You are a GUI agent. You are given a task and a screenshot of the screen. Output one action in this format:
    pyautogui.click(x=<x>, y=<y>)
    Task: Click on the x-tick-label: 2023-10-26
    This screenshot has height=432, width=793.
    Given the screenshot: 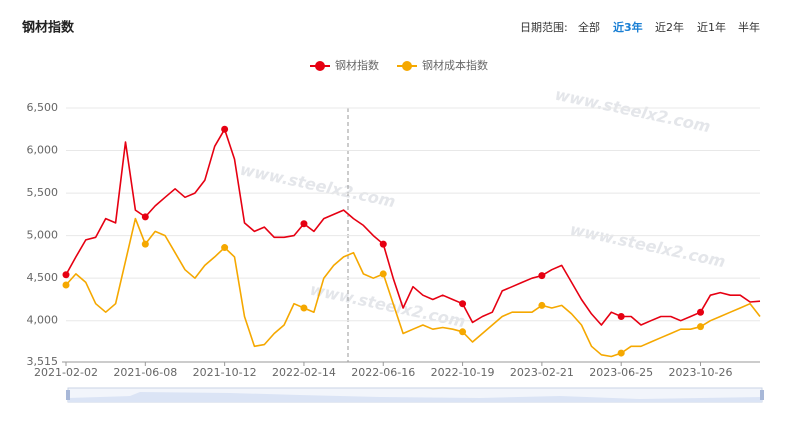 What is the action you would take?
    pyautogui.click(x=701, y=372)
    